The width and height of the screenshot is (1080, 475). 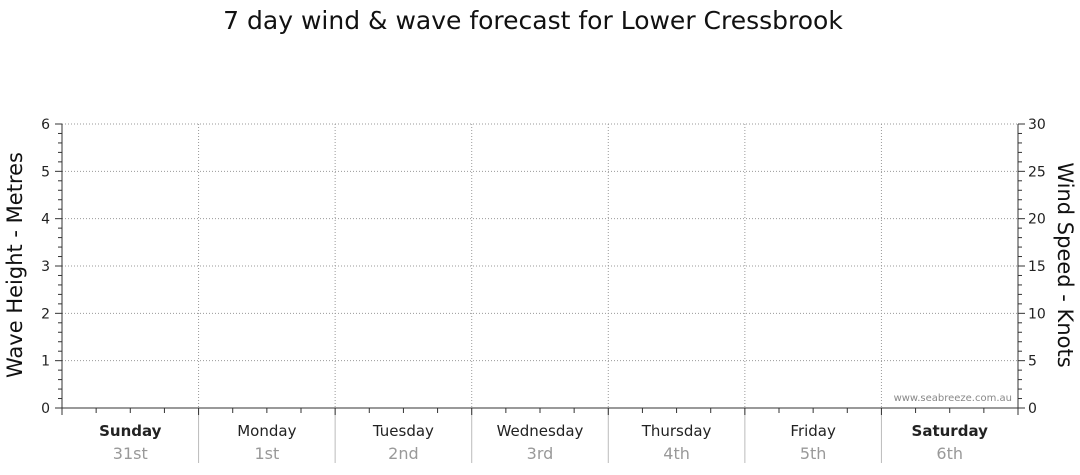 What do you see at coordinates (45, 267) in the screenshot?
I see `left-tick-label: 3` at bounding box center [45, 267].